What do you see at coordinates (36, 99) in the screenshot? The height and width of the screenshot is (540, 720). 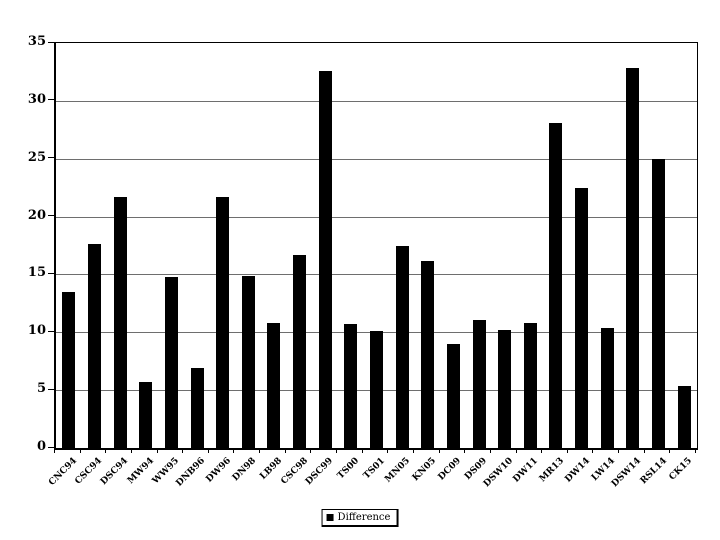 I see `y-axis-label: 30` at bounding box center [36, 99].